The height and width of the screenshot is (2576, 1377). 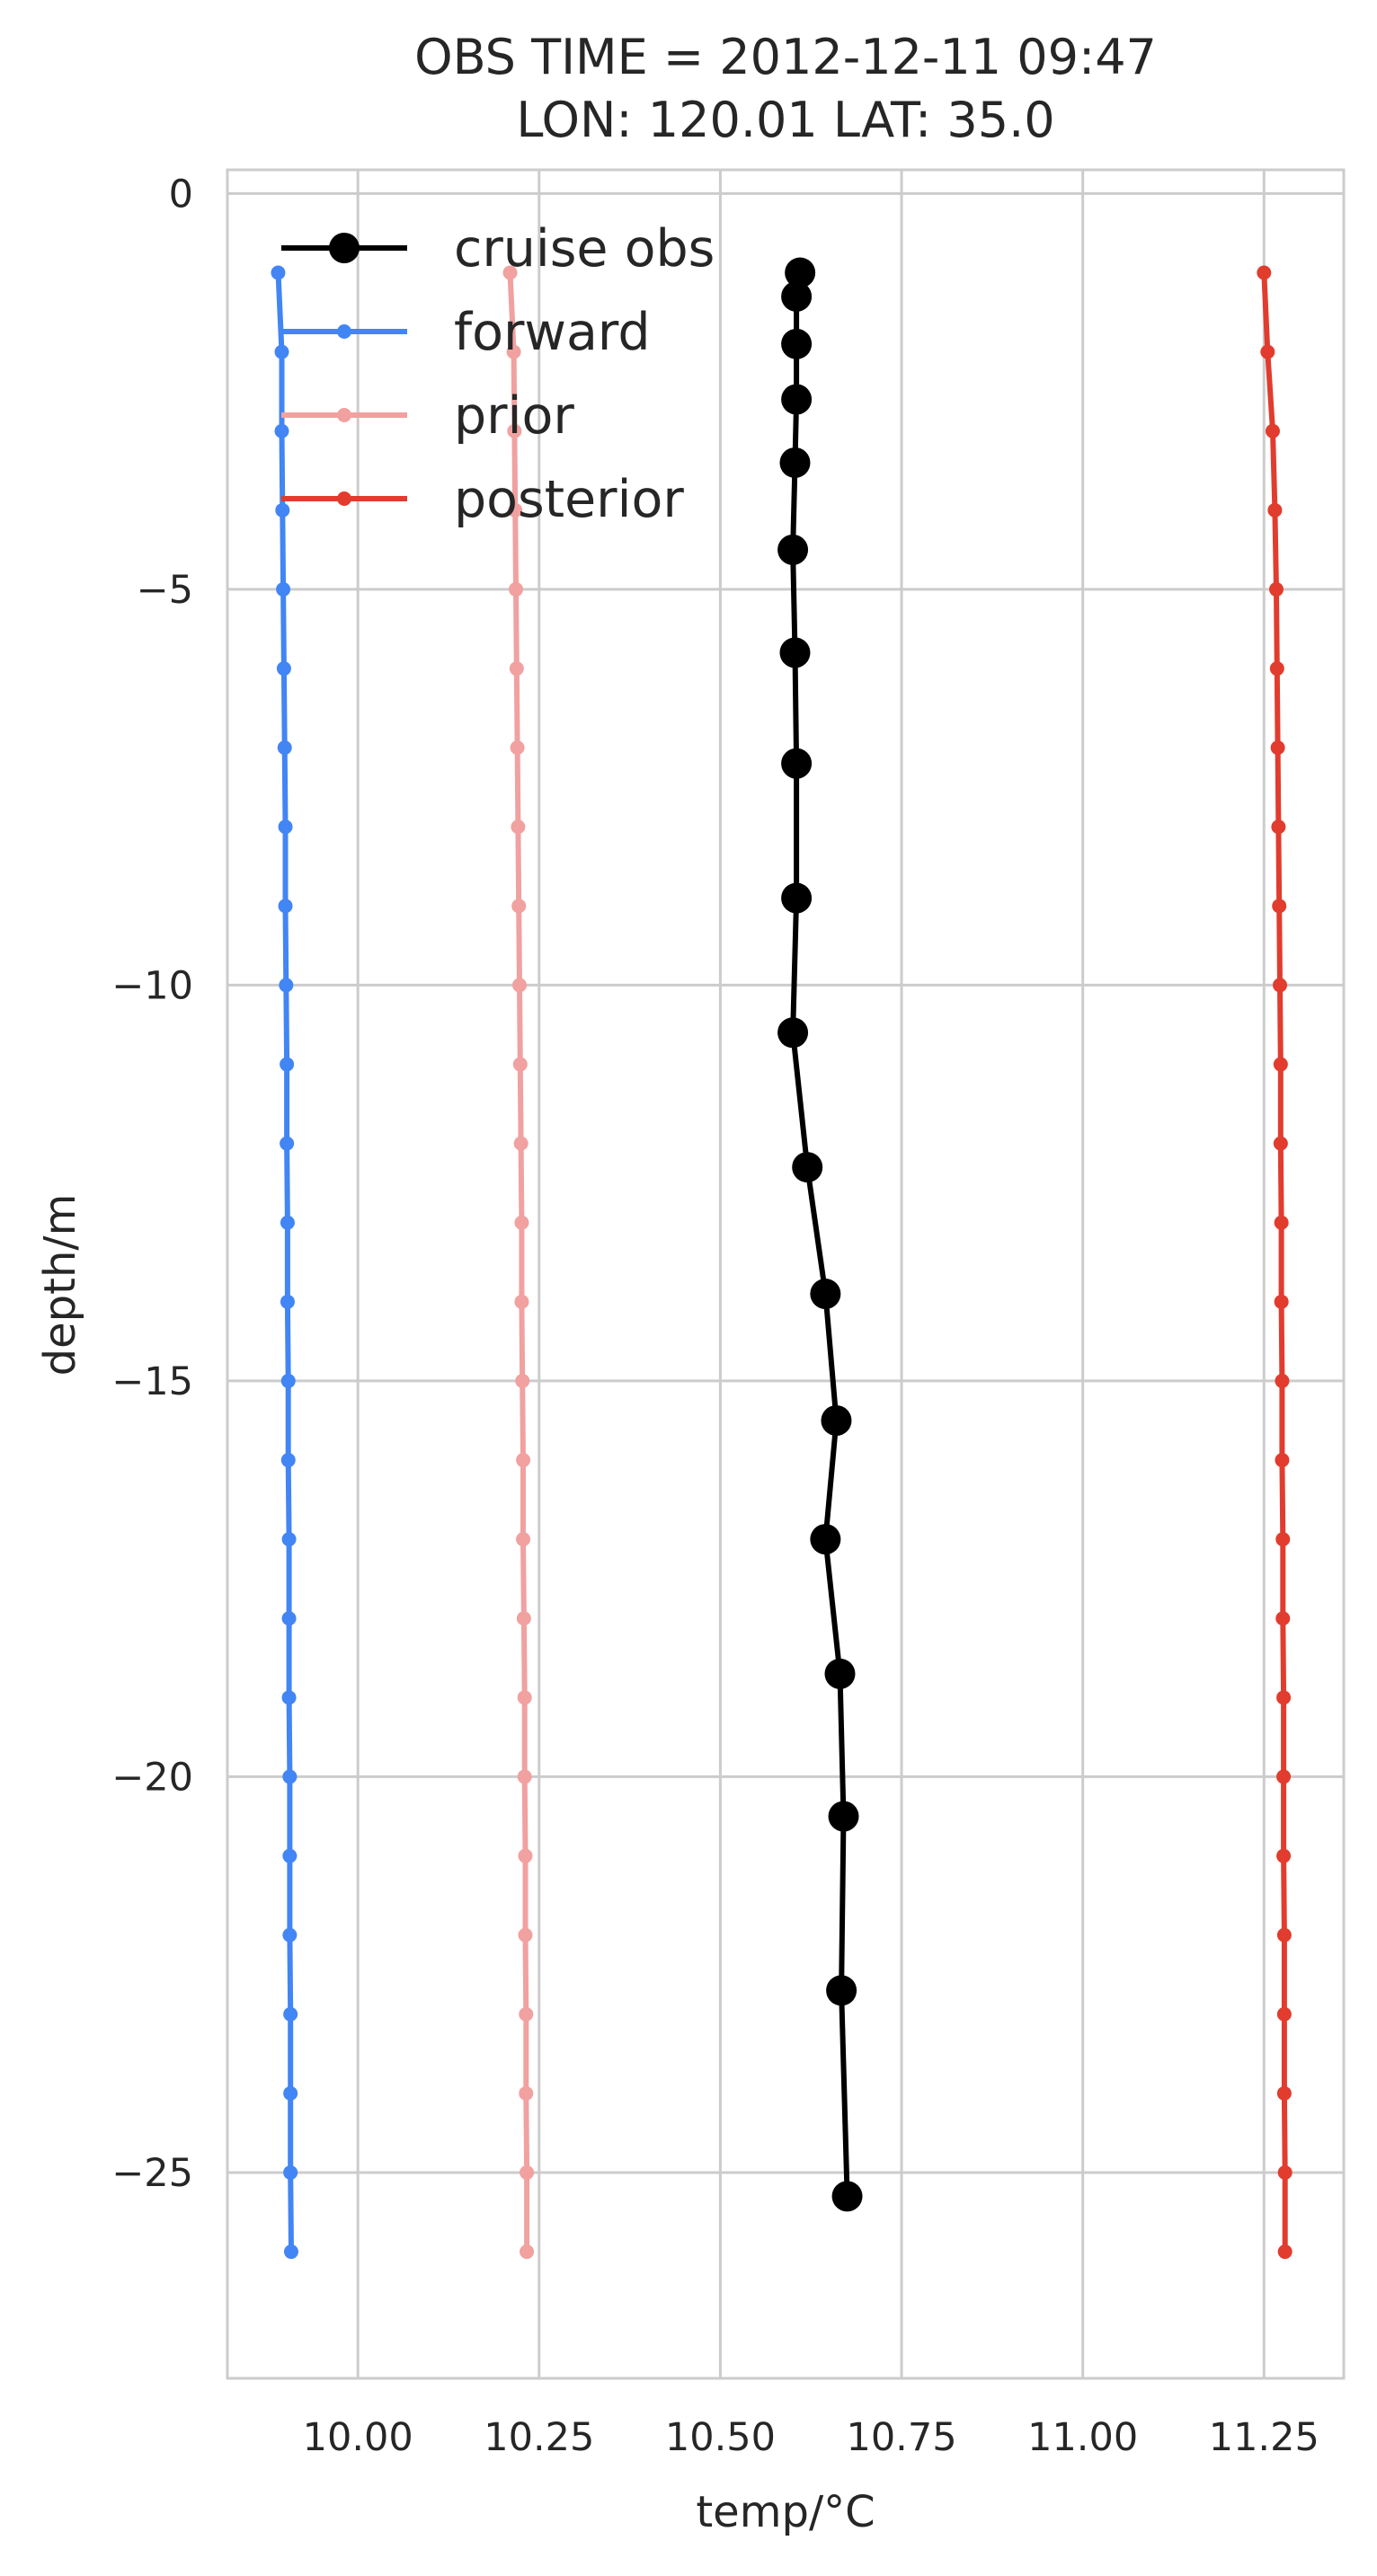 I want to click on legend: cruise obs forward prior posterior, so click(x=498, y=374).